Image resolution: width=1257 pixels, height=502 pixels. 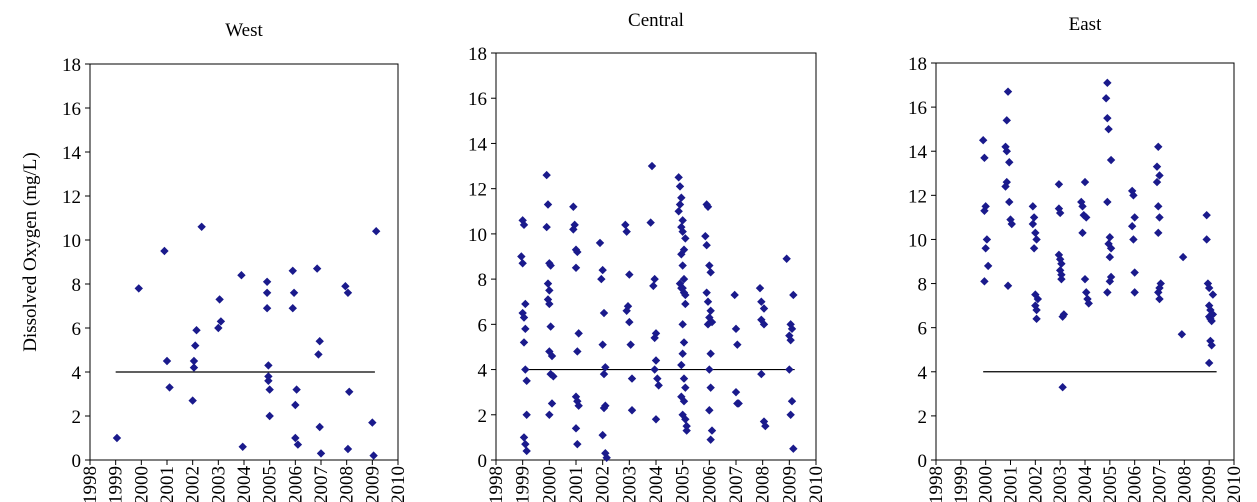 I want to click on panel-title: Central, so click(x=656, y=20).